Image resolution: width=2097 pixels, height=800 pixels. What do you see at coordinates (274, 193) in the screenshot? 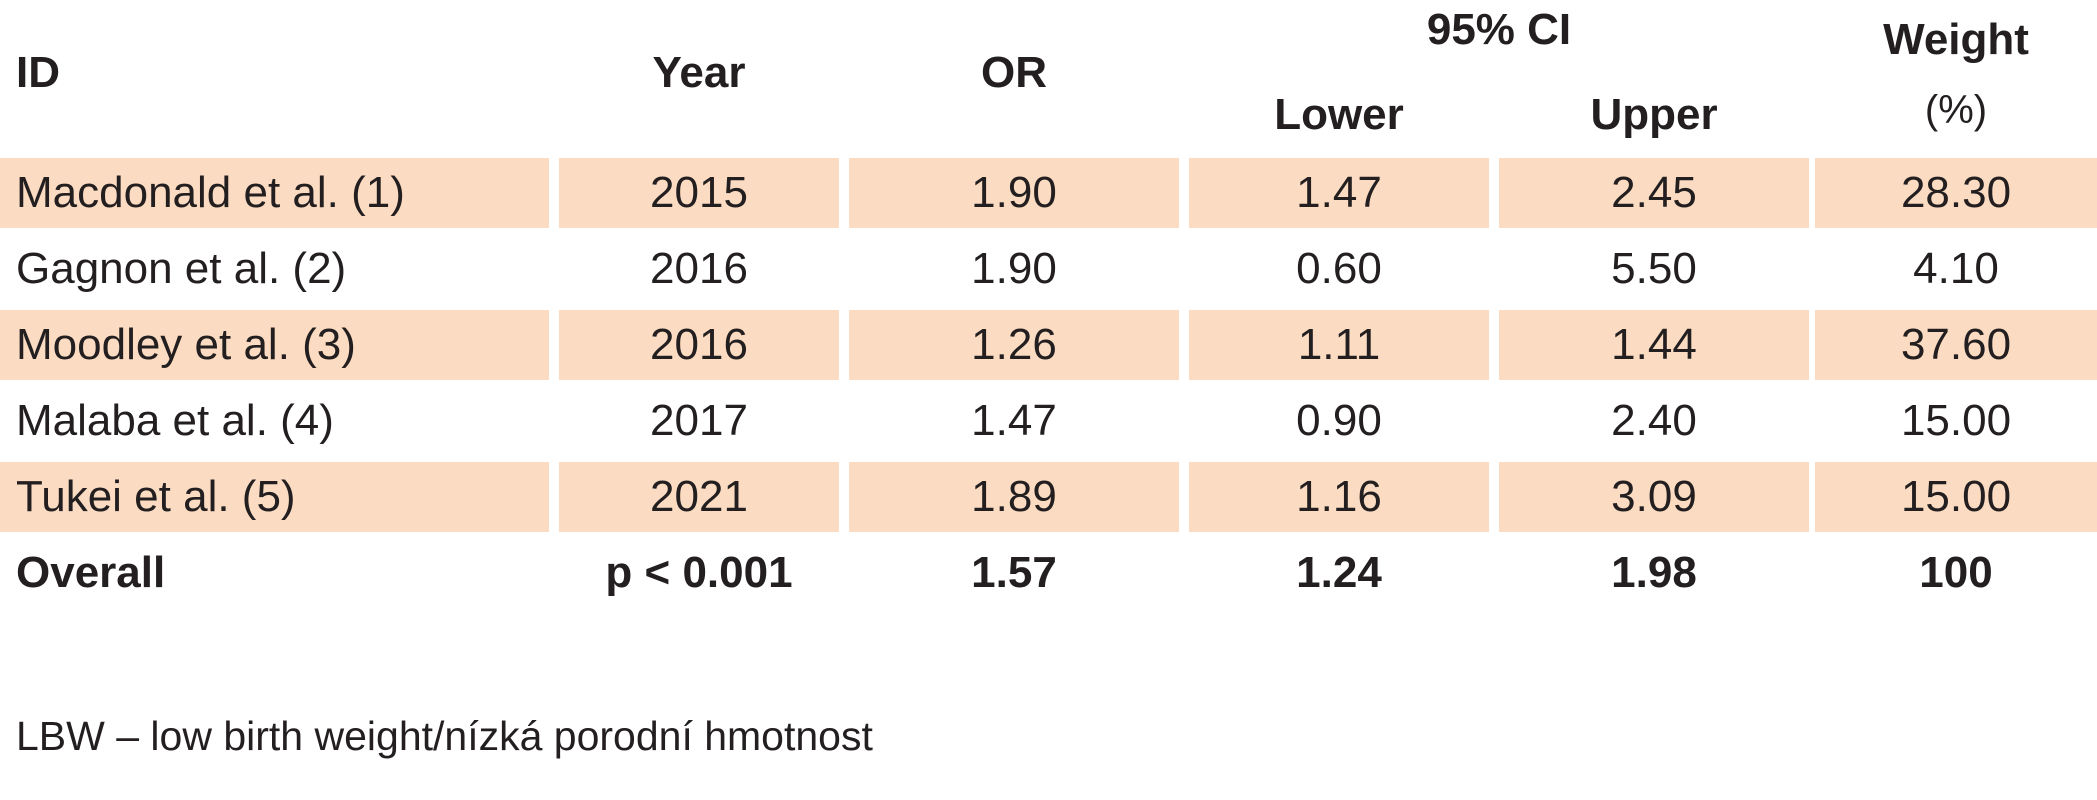
I see `cell-id: Macdonald et al. (1)` at bounding box center [274, 193].